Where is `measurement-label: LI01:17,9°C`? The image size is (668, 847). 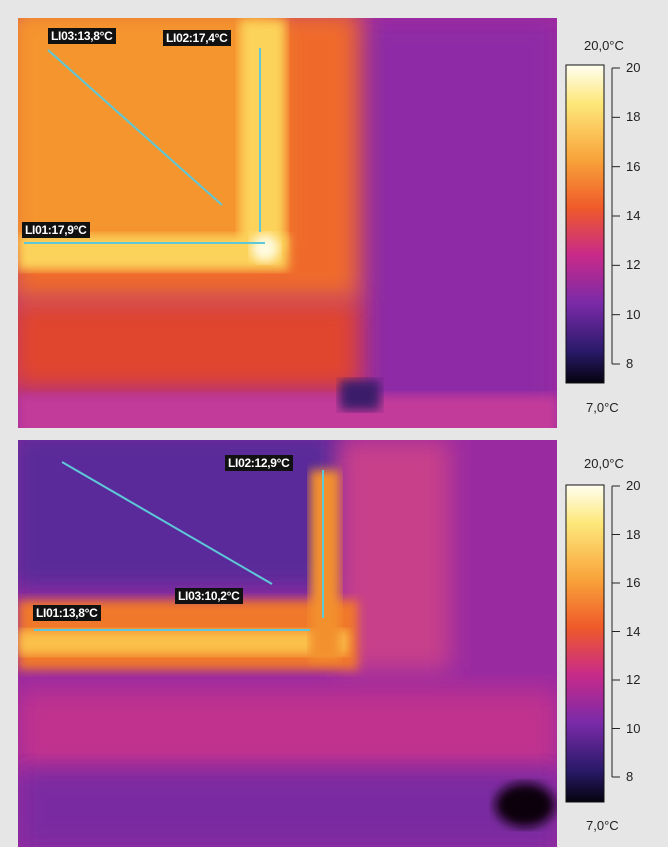
measurement-label: LI01:17,9°C is located at coordinates (56, 230).